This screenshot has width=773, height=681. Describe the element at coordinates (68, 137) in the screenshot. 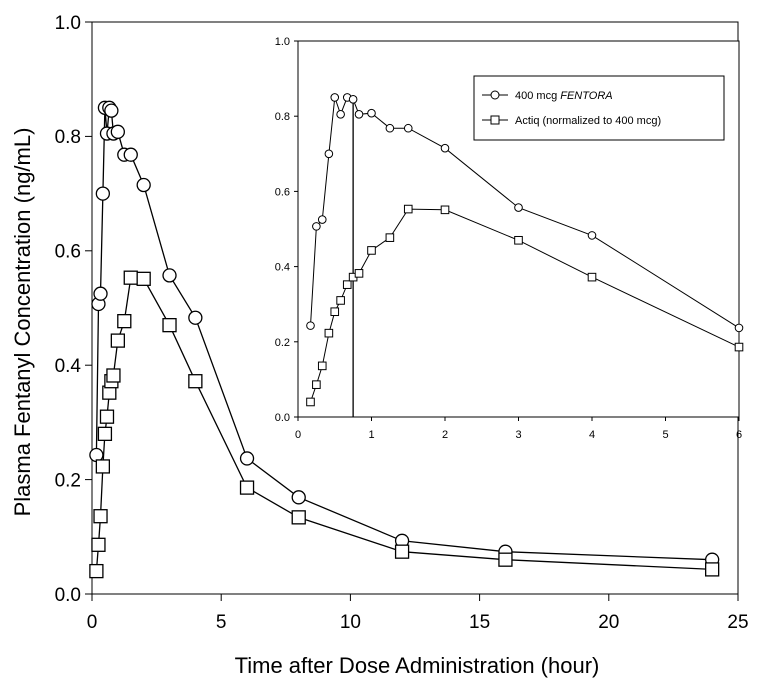

I see `main-y-tick-label: 0.8` at that location.